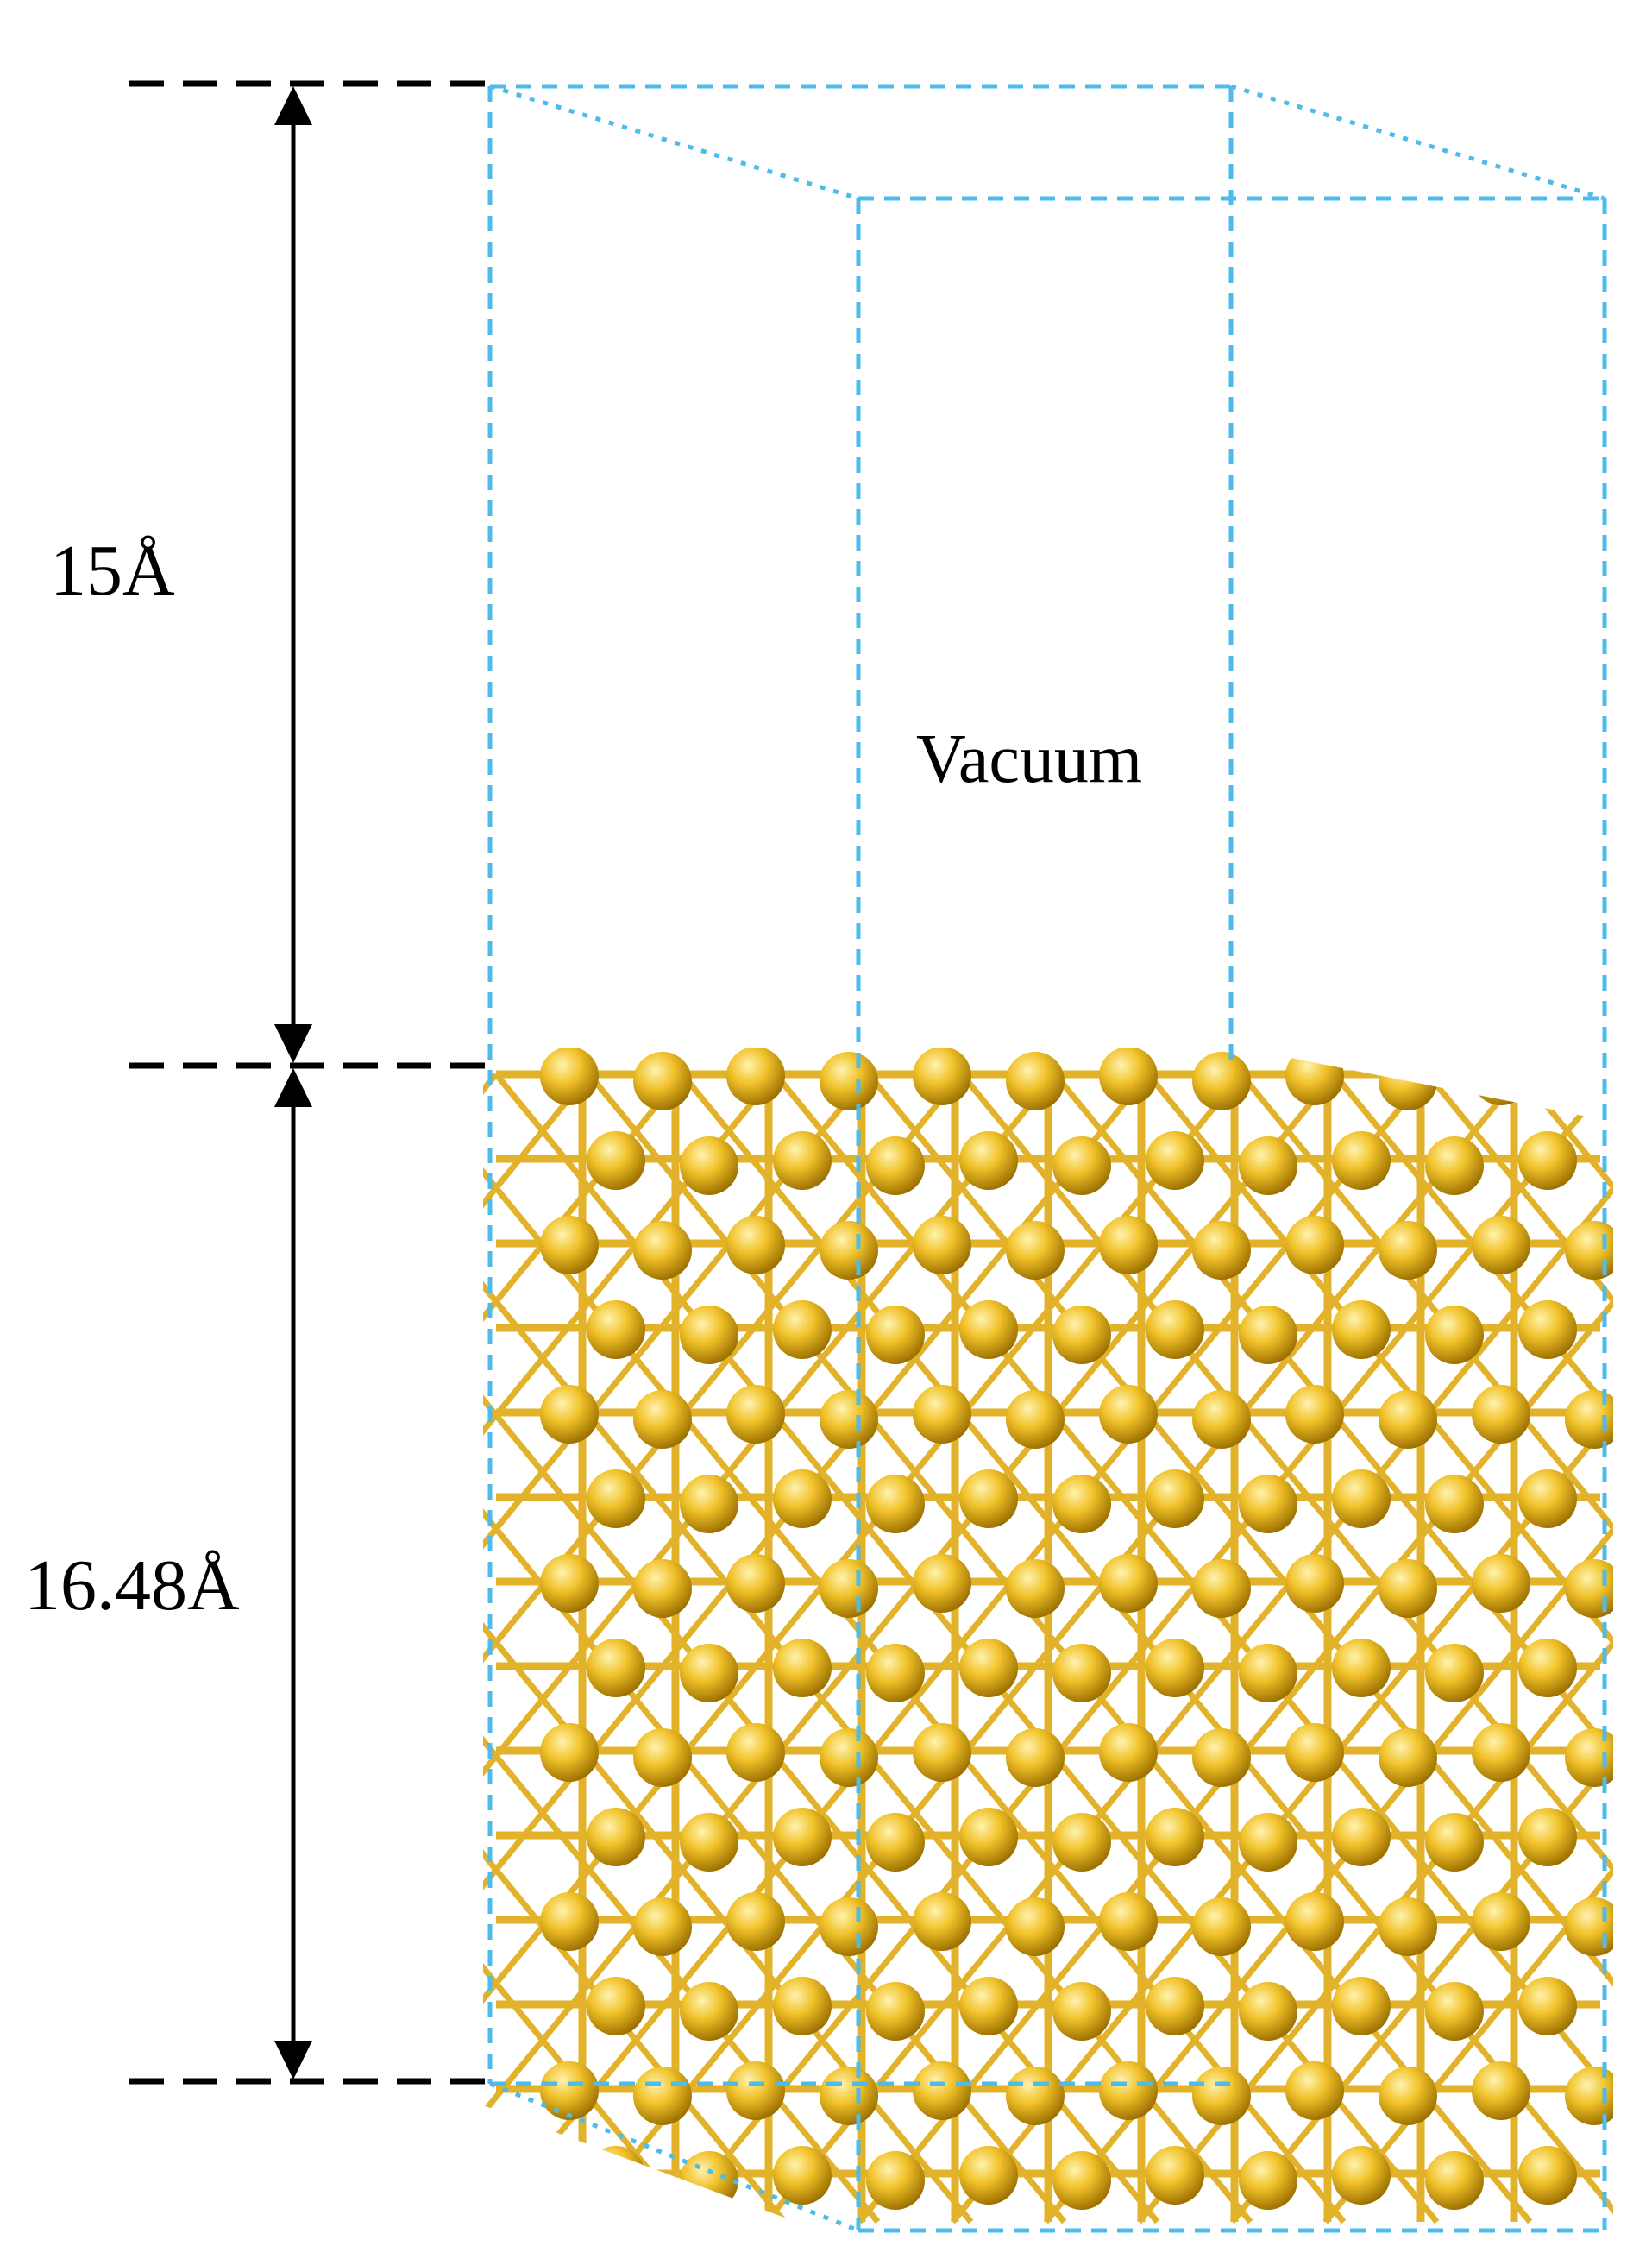 This screenshot has width=1652, height=2265. What do you see at coordinates (674, 2157) in the screenshot?
I see `cell-edge` at bounding box center [674, 2157].